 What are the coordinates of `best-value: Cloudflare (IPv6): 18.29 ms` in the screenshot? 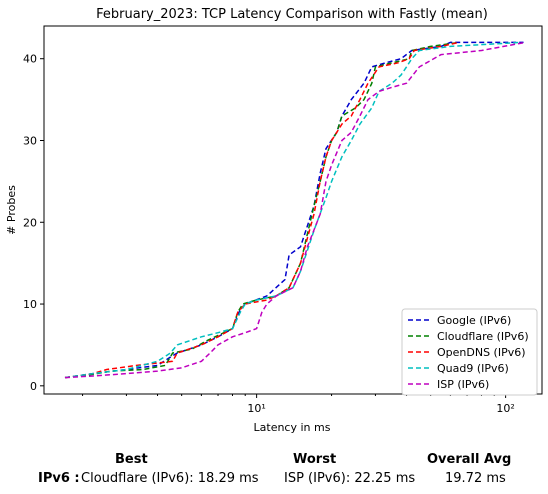 It's located at (170, 478).